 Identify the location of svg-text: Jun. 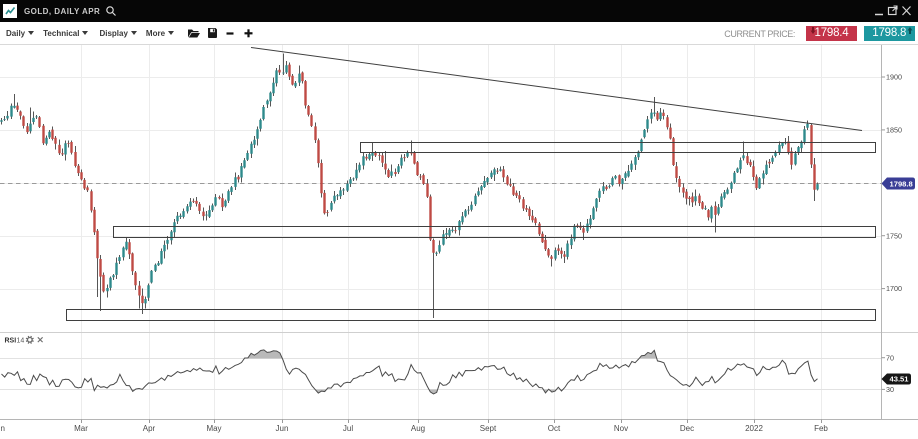
(282, 428).